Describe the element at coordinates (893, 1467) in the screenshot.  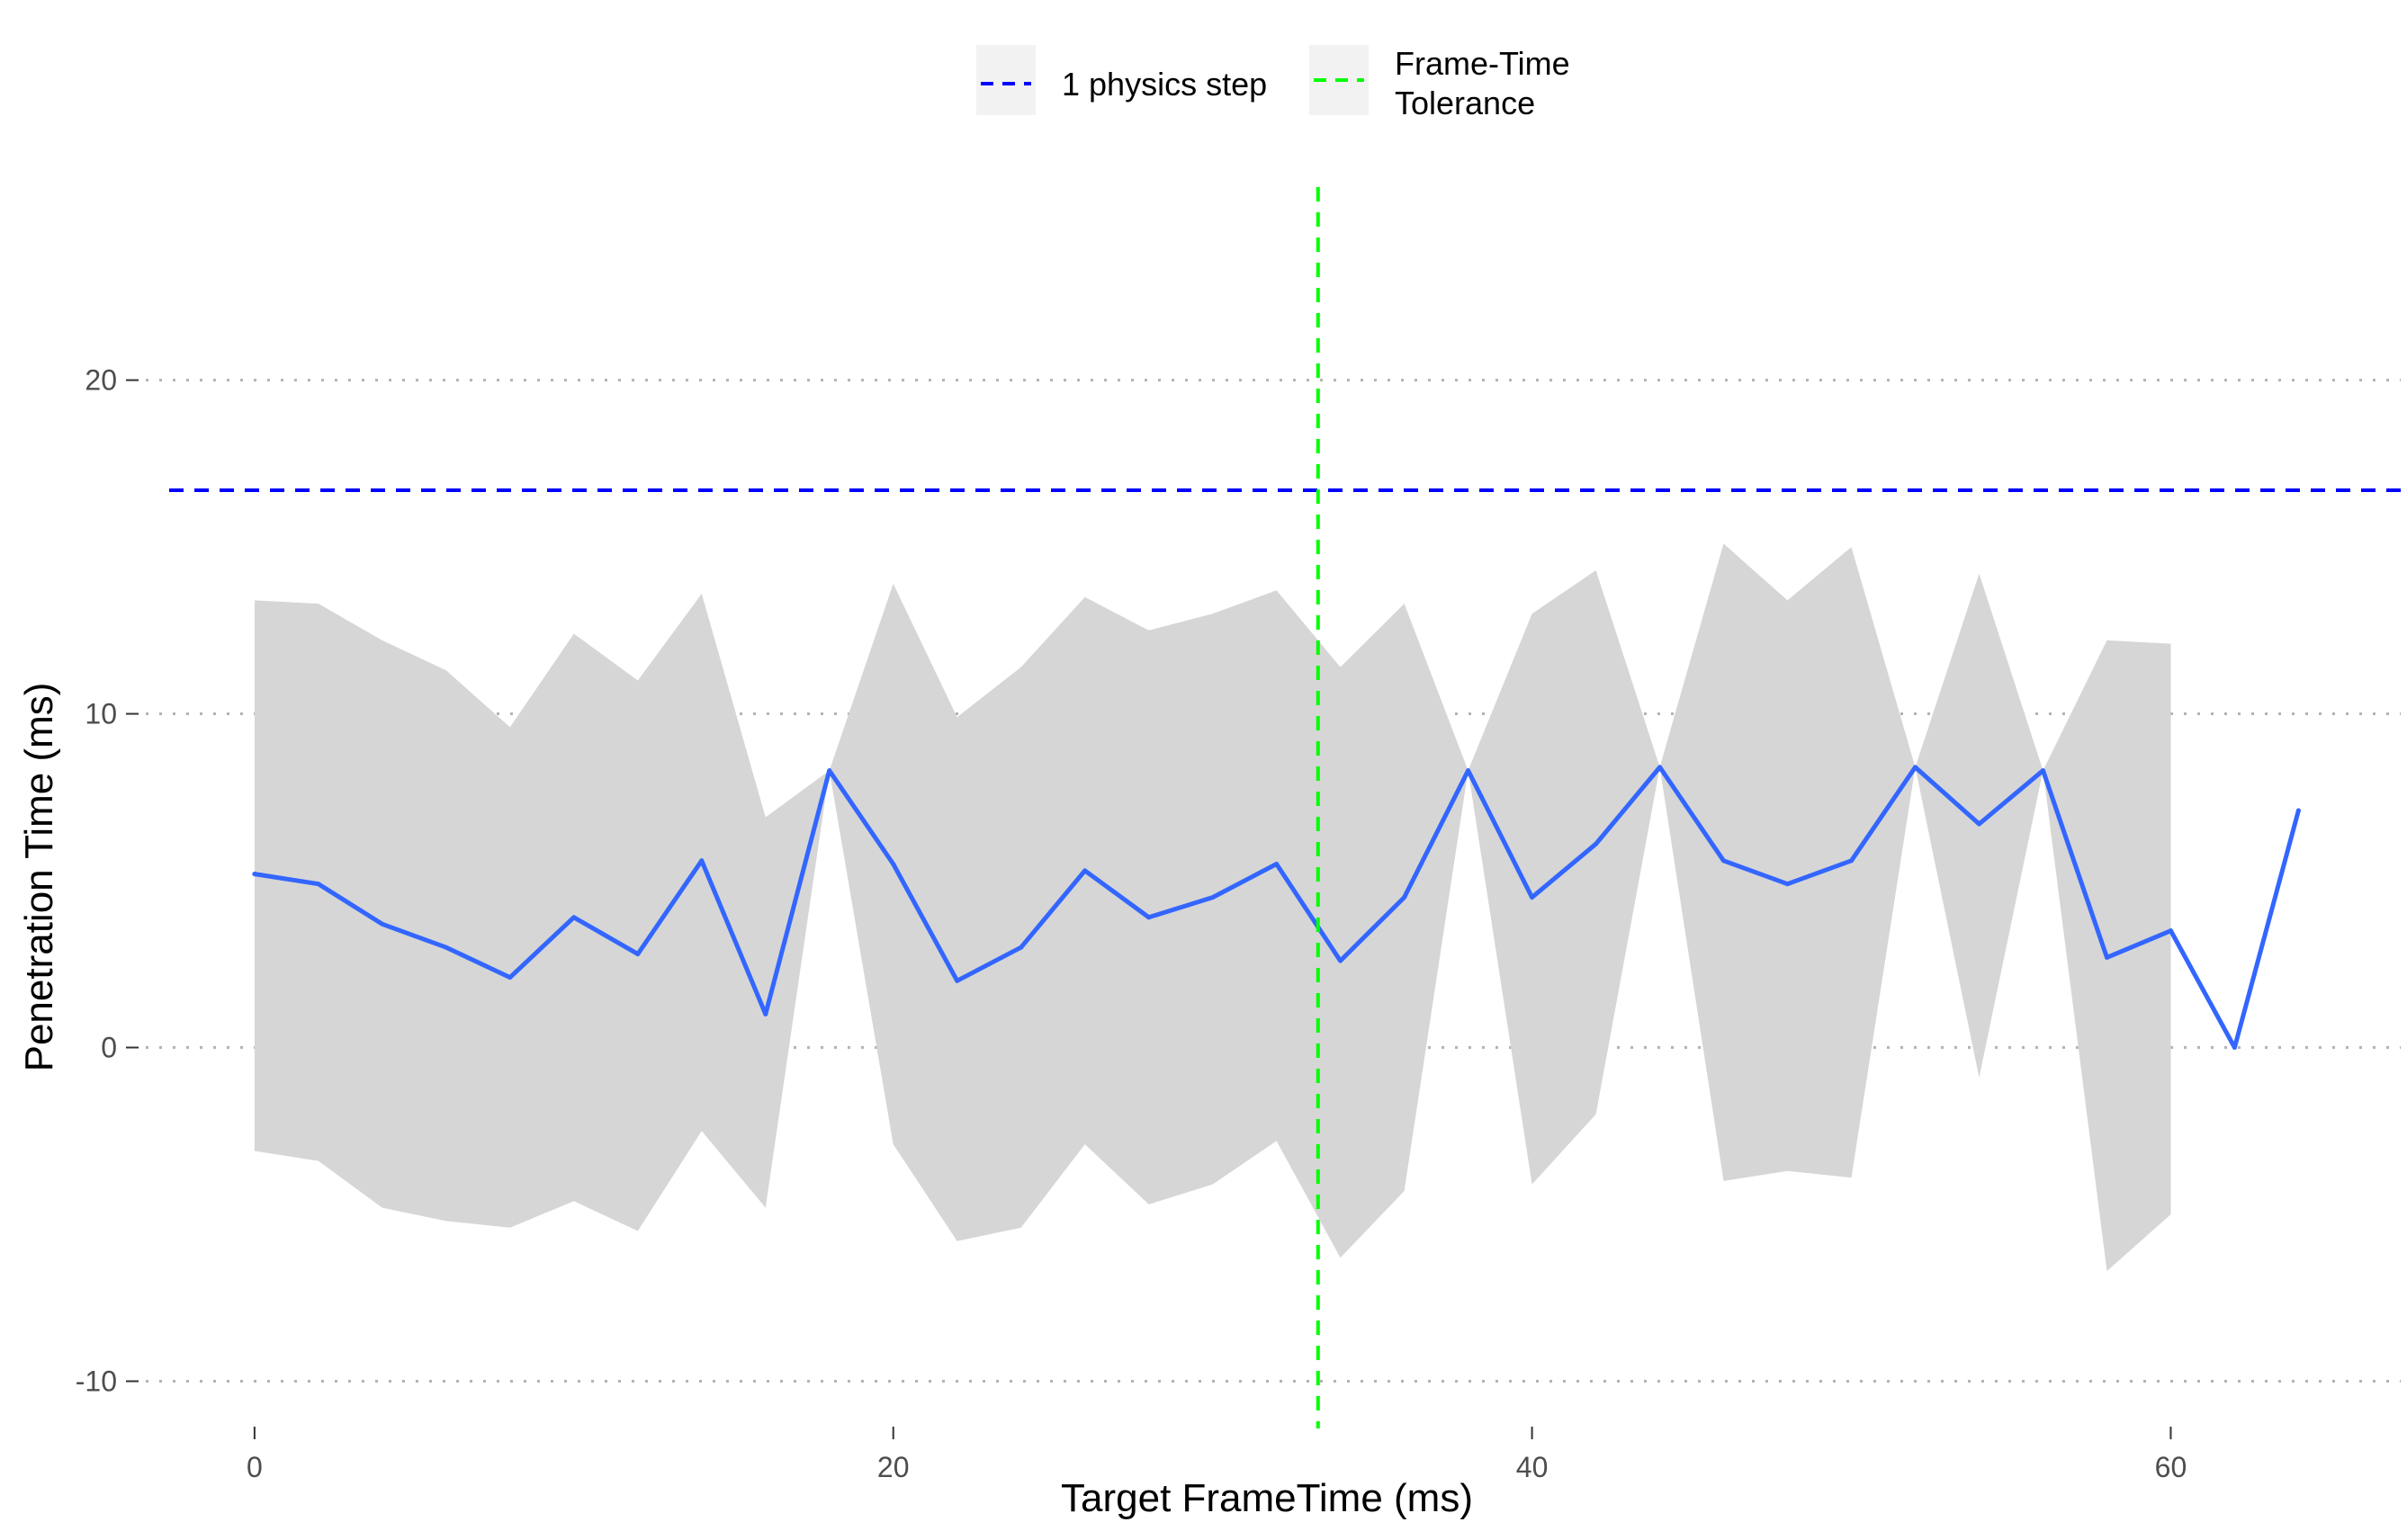
I see `x-tick-label: 20` at that location.